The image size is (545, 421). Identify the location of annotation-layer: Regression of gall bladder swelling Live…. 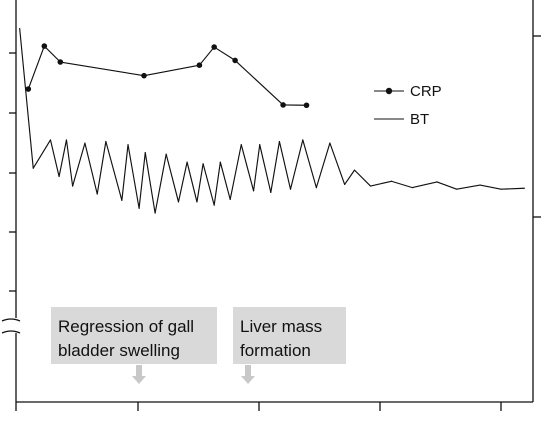
(198, 345).